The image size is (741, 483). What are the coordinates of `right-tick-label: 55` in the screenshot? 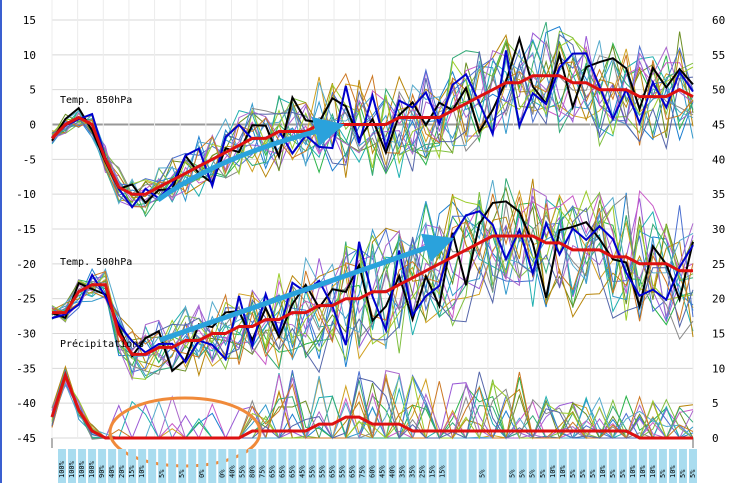 It's located at (718, 55).